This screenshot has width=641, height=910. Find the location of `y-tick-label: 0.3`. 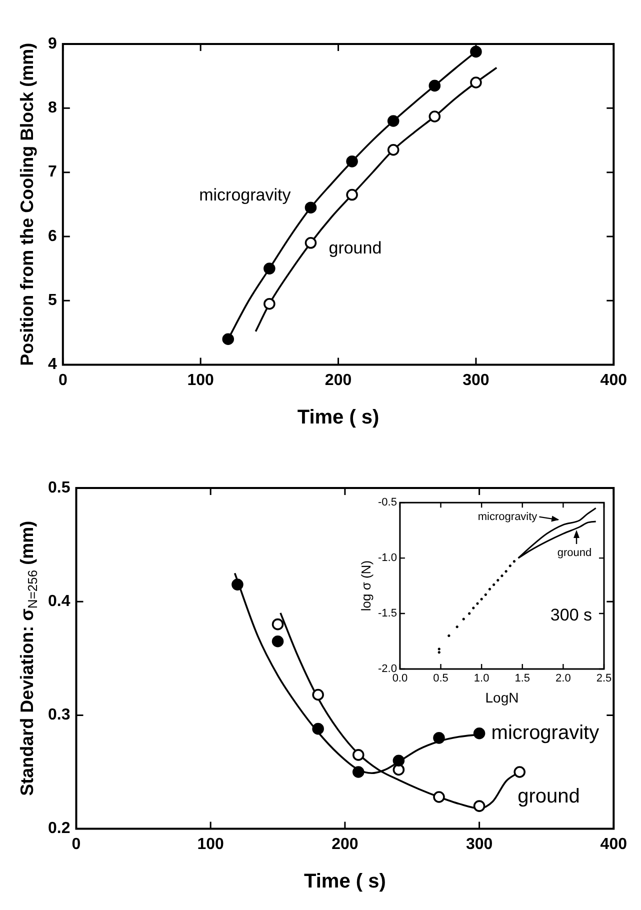

y-tick-label: 0.3 is located at coordinates (59, 715).